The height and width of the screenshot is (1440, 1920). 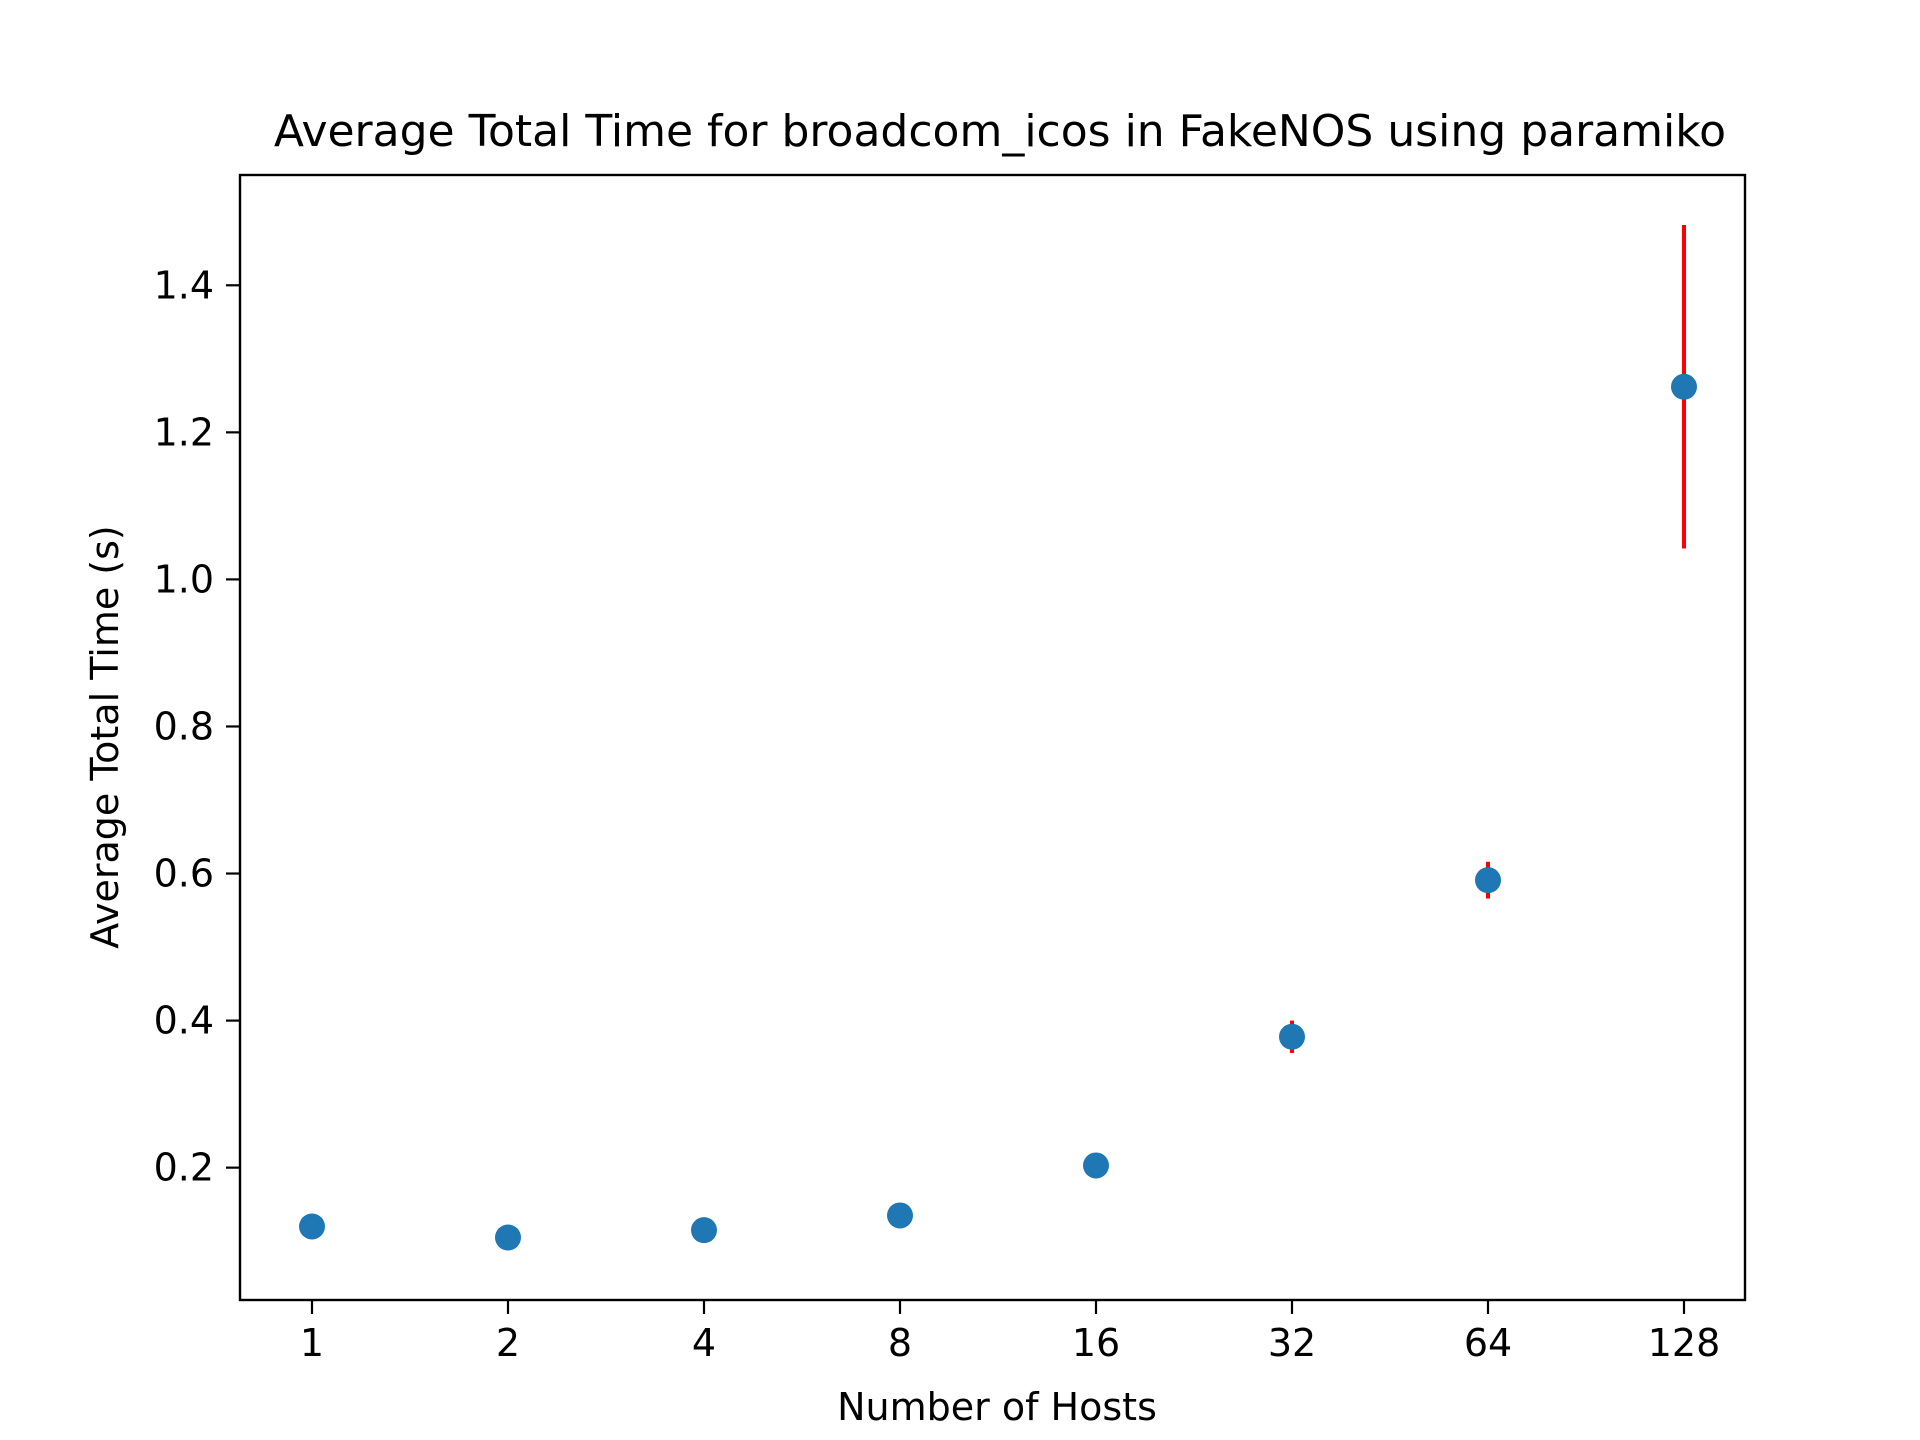 I want to click on x-tick-label: 16, so click(x=1096, y=1343).